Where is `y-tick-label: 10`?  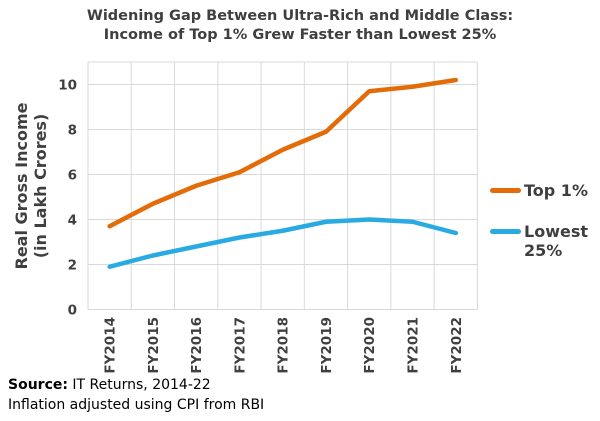
y-tick-label: 10 is located at coordinates (67, 86).